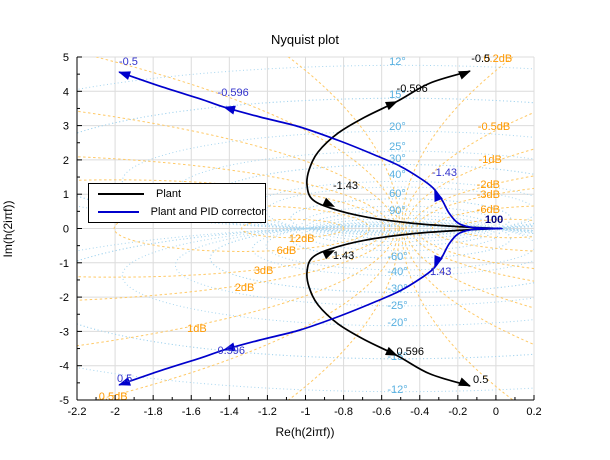  I want to click on gain-label: 6dB, so click(287, 251).